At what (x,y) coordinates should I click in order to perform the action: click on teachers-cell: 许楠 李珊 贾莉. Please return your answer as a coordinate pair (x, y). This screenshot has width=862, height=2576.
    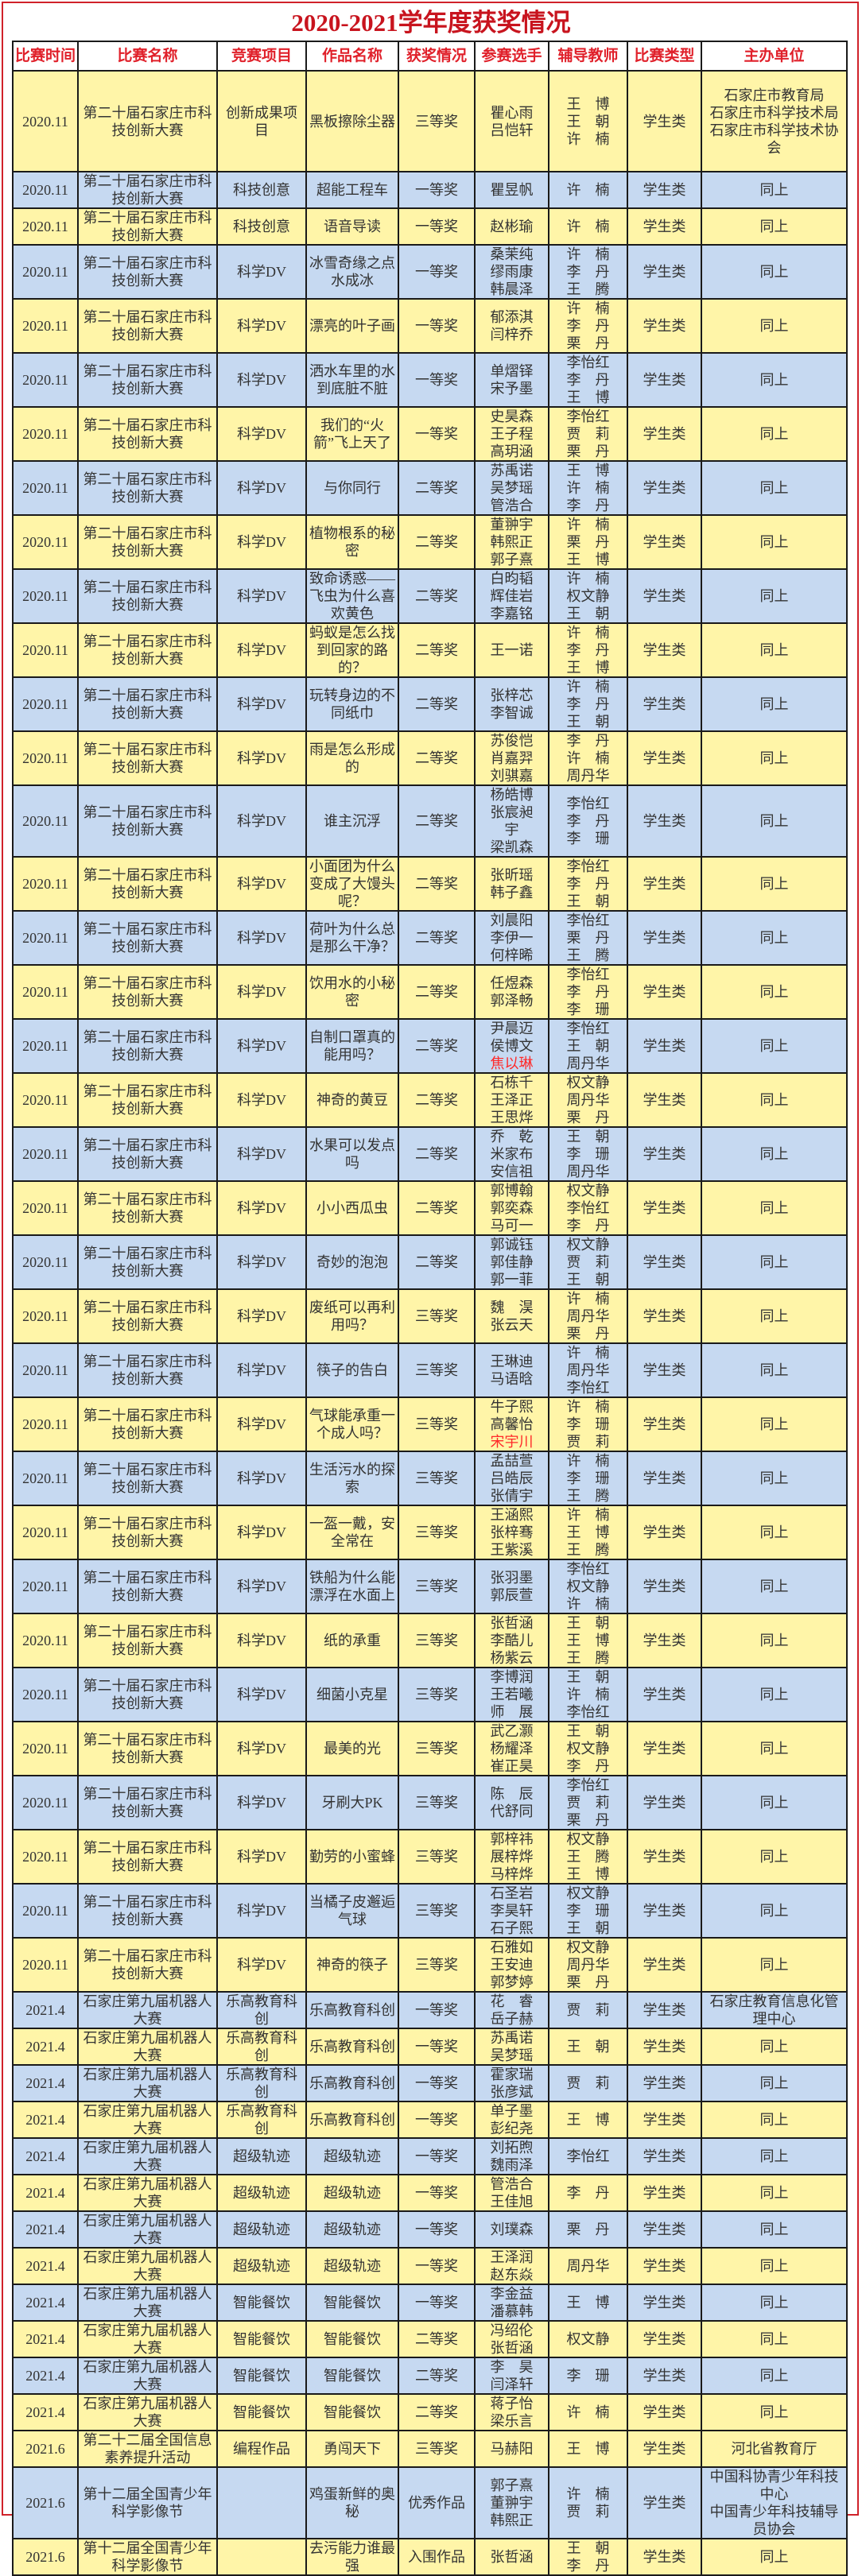
    Looking at the image, I should click on (588, 1424).